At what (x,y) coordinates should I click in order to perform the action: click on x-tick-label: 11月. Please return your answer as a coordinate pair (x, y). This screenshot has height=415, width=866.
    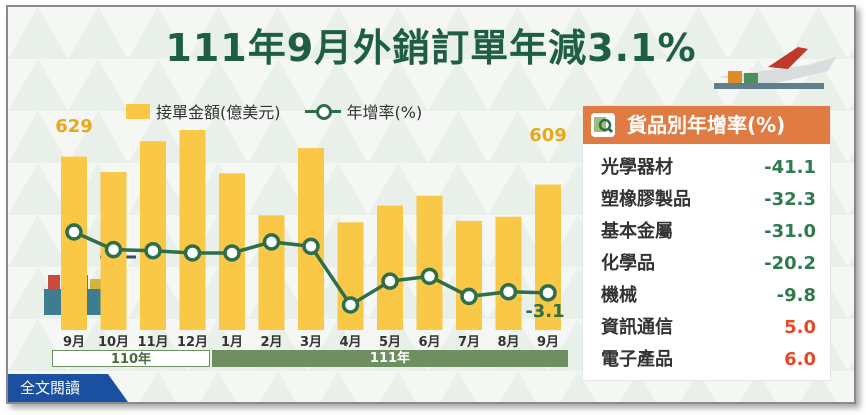
    Looking at the image, I should click on (152, 342).